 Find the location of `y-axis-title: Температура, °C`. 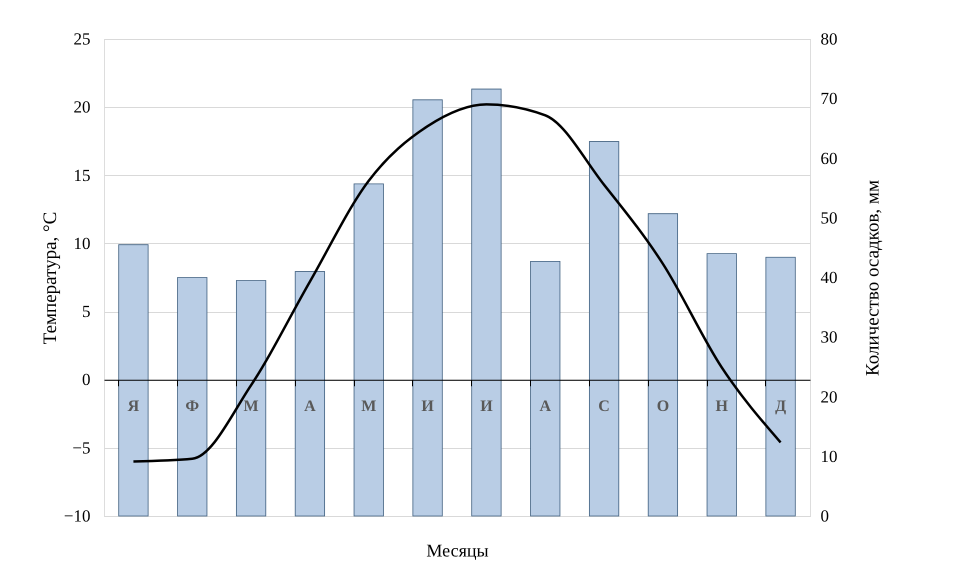

y-axis-title: Температура, °C is located at coordinates (50, 278).